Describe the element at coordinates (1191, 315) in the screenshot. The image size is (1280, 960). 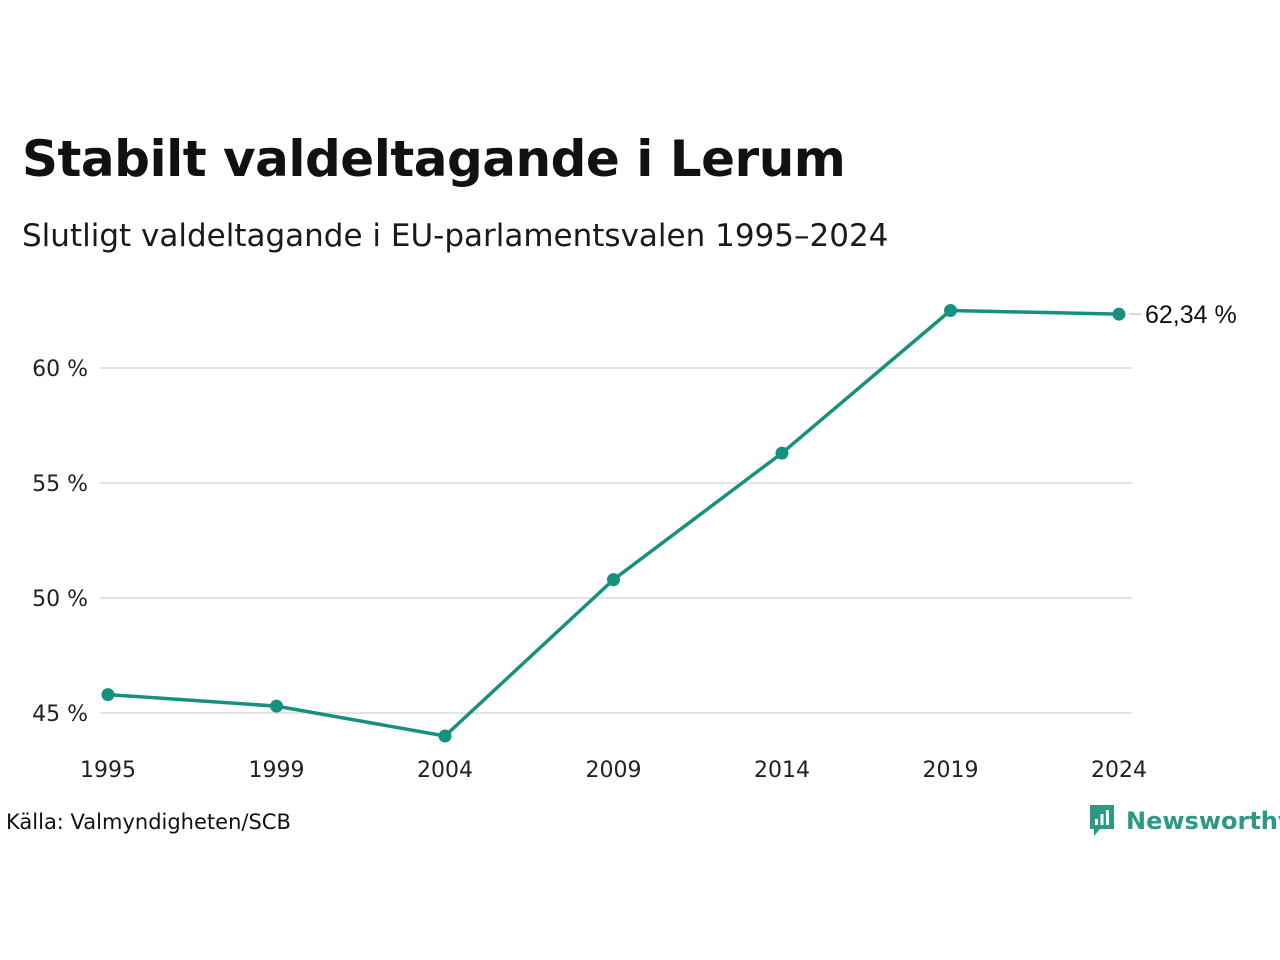
I see `end-value-label: 62,34 %` at that location.